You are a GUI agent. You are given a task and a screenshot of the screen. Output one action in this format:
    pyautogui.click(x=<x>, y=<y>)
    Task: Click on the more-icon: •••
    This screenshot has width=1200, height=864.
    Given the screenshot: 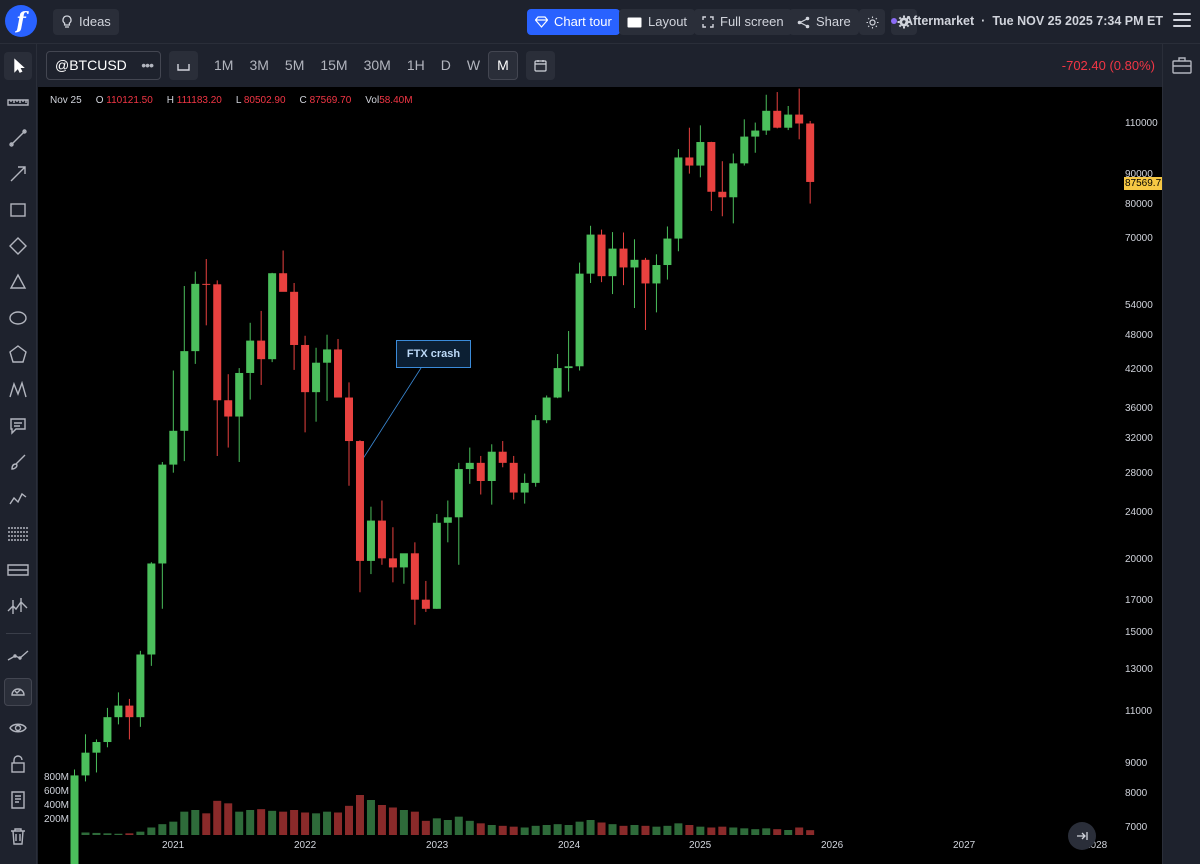 What is the action you would take?
    pyautogui.click(x=147, y=65)
    